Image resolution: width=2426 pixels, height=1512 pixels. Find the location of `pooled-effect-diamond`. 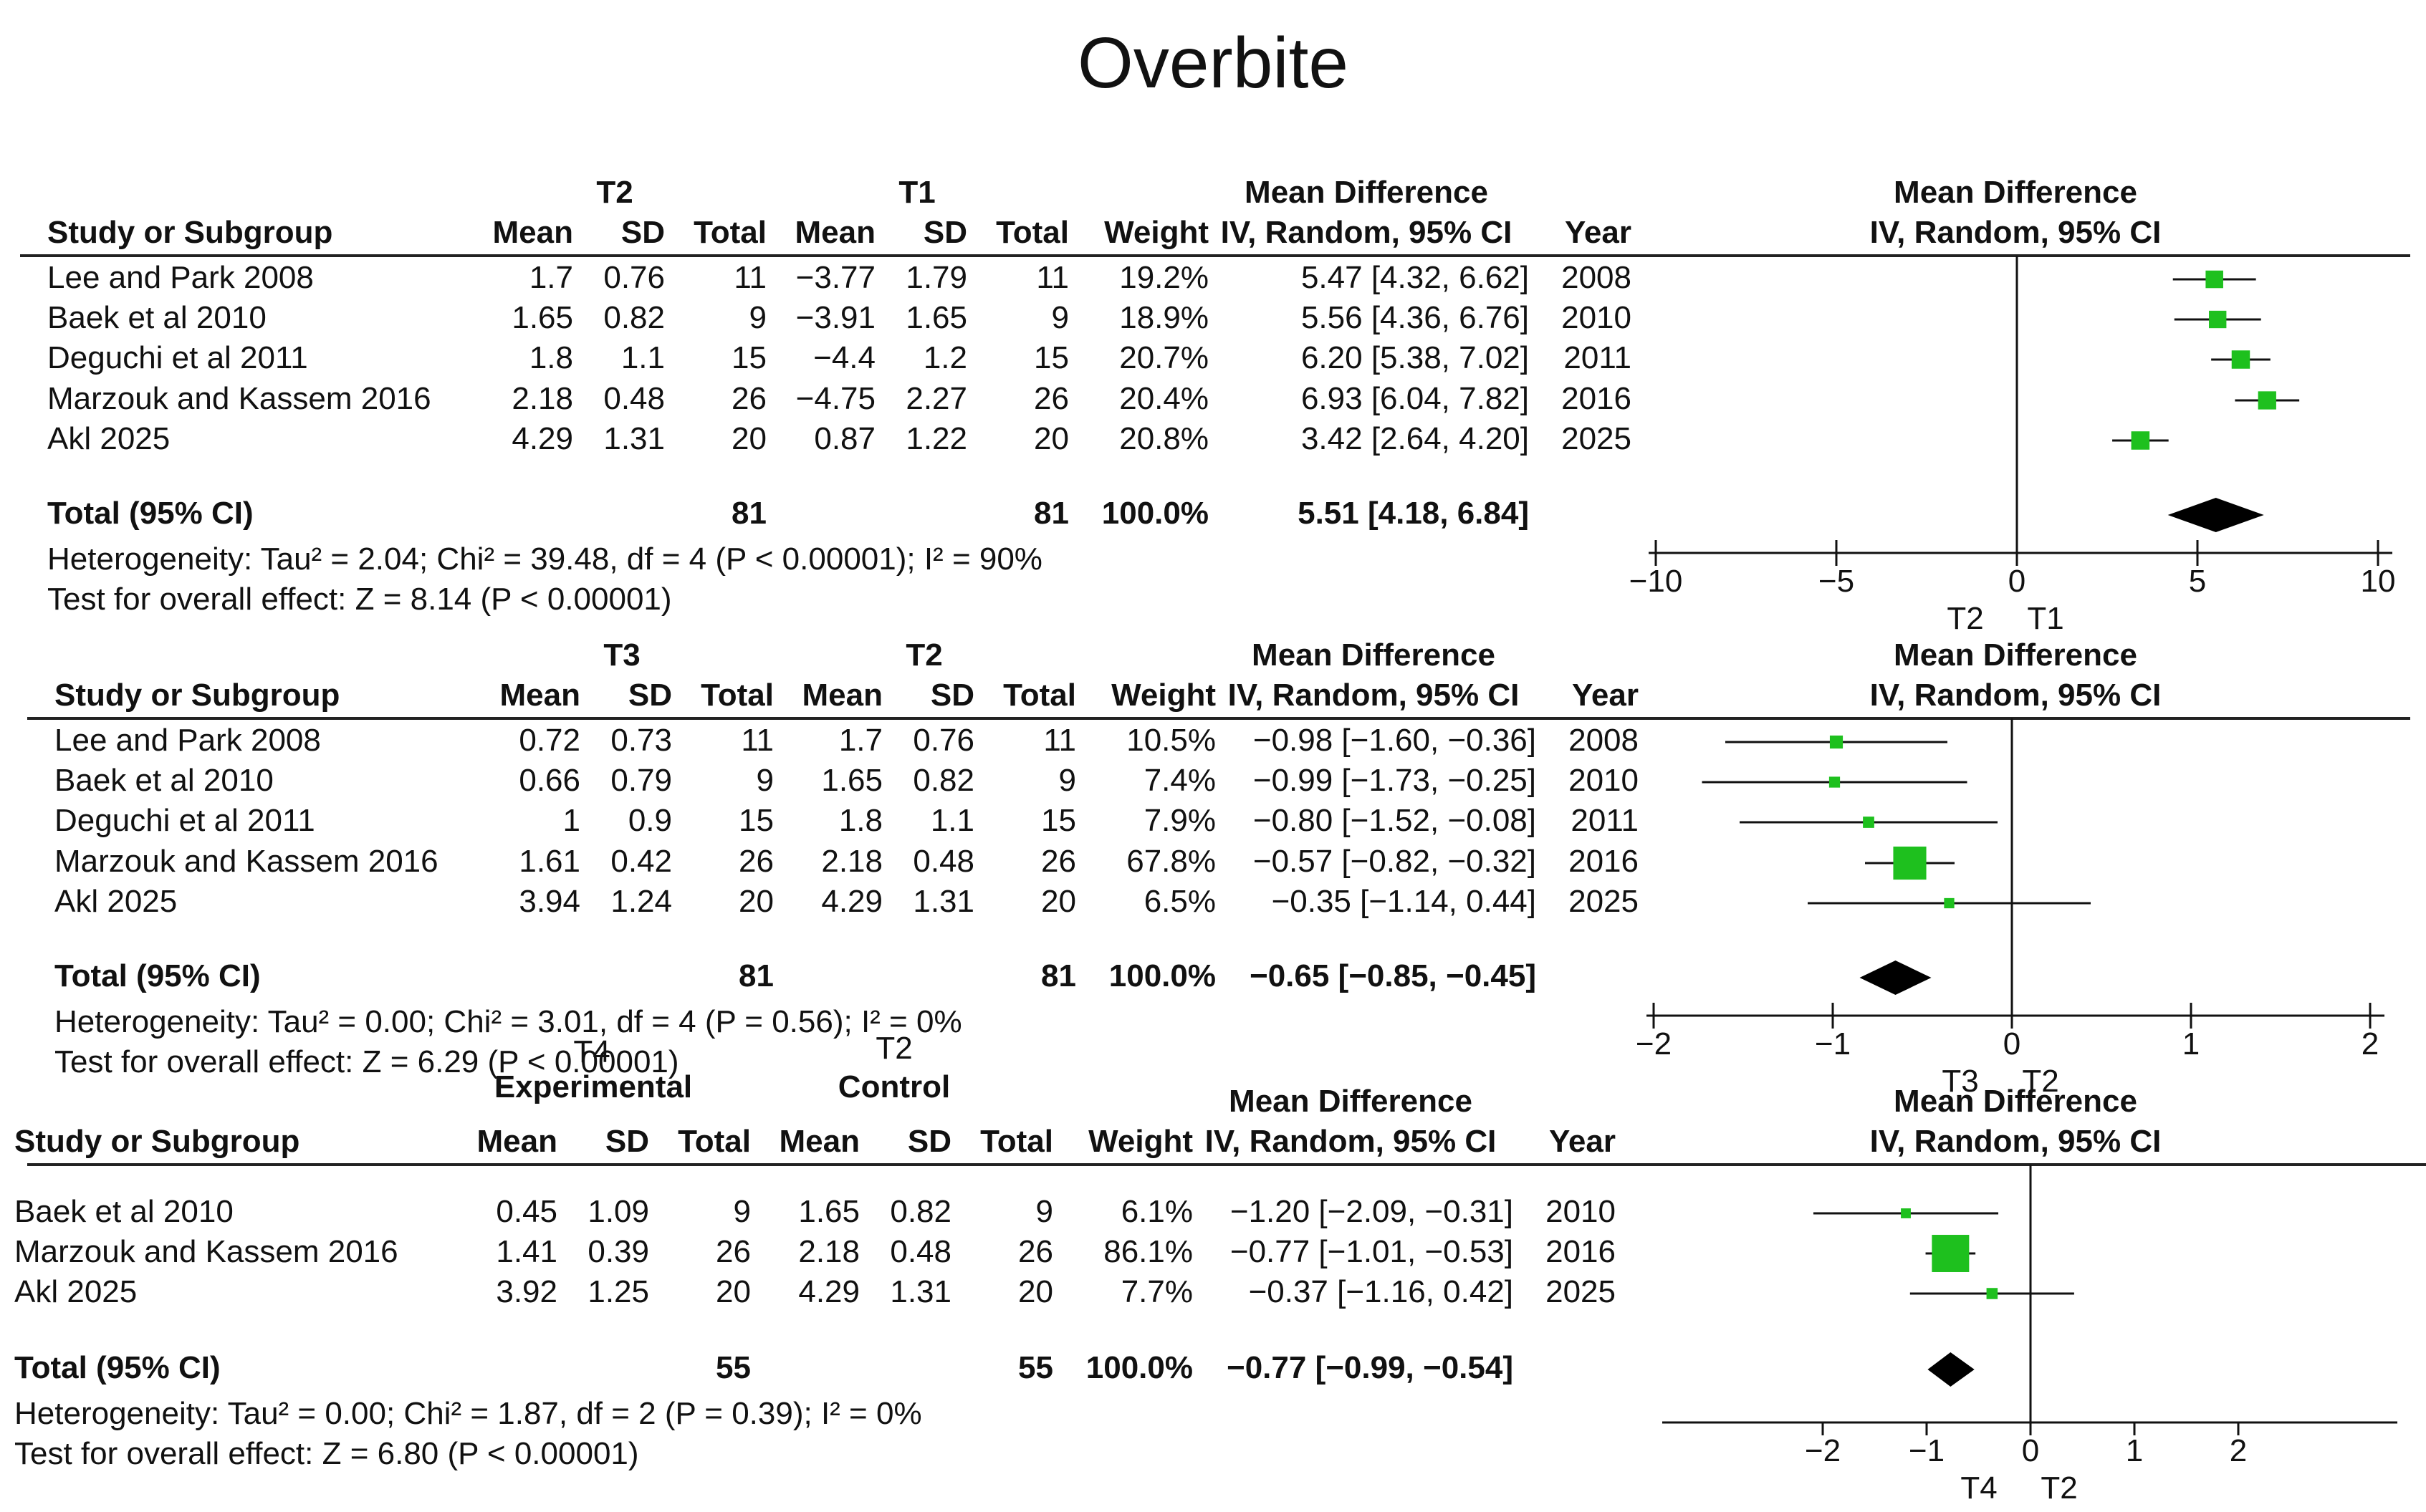

pooled-effect-diamond is located at coordinates (1896, 977).